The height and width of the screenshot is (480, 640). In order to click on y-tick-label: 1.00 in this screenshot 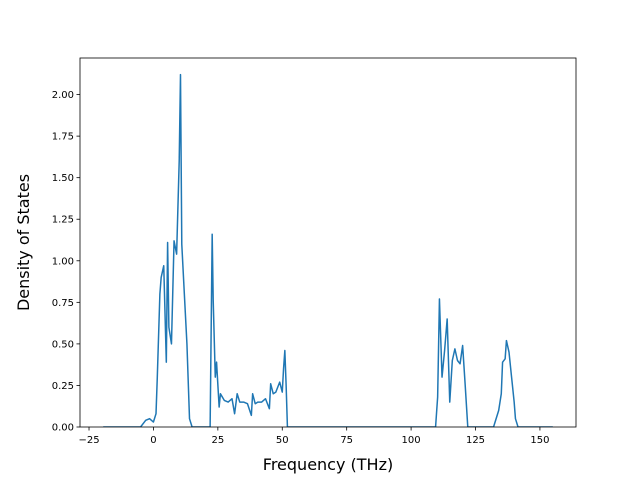, I will do `click(63, 261)`.